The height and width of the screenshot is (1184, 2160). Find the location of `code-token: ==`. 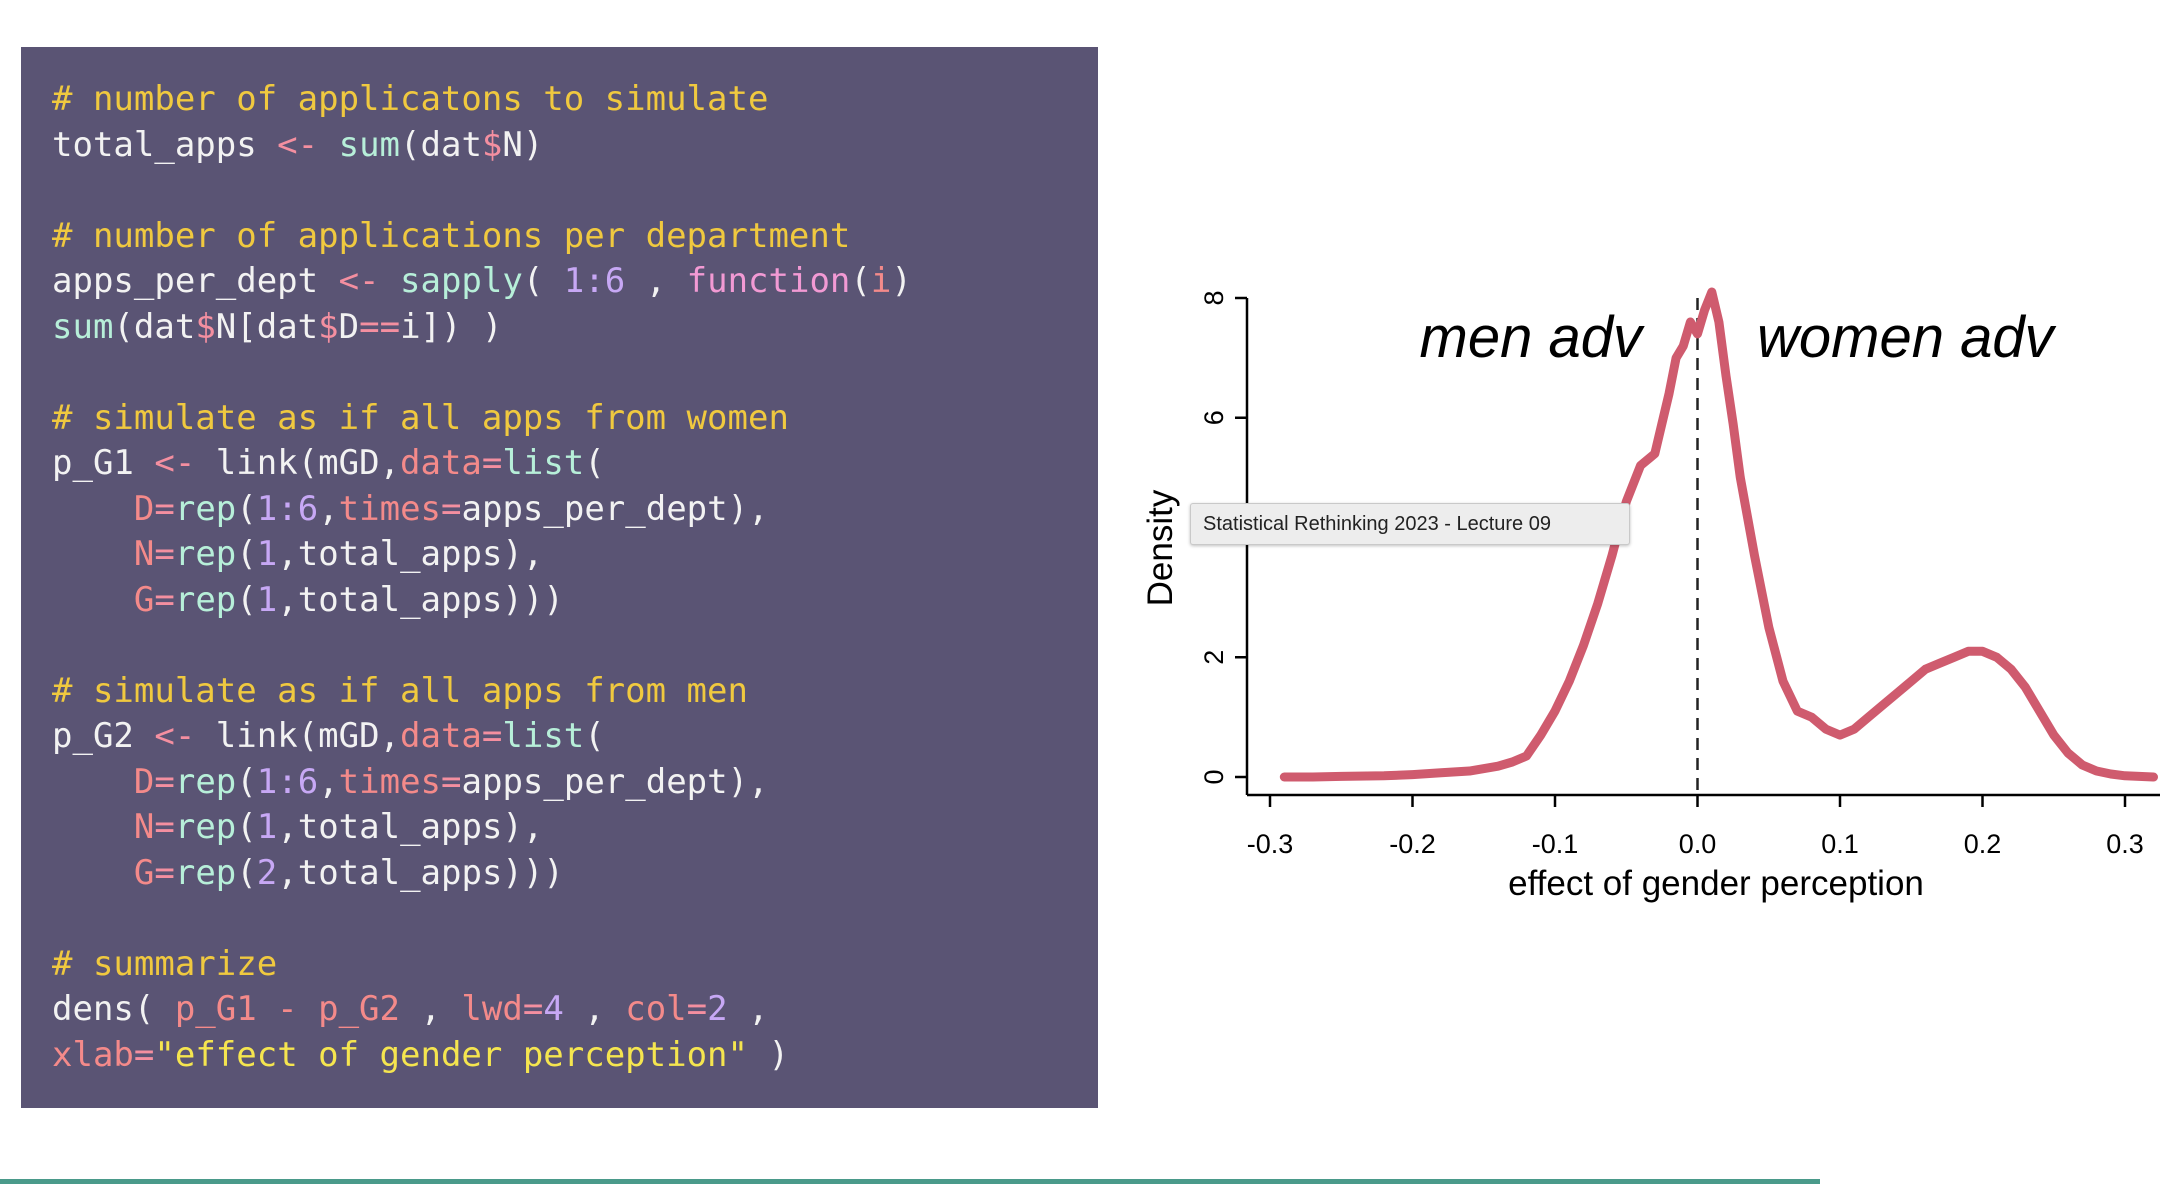

code-token: == is located at coordinates (380, 326).